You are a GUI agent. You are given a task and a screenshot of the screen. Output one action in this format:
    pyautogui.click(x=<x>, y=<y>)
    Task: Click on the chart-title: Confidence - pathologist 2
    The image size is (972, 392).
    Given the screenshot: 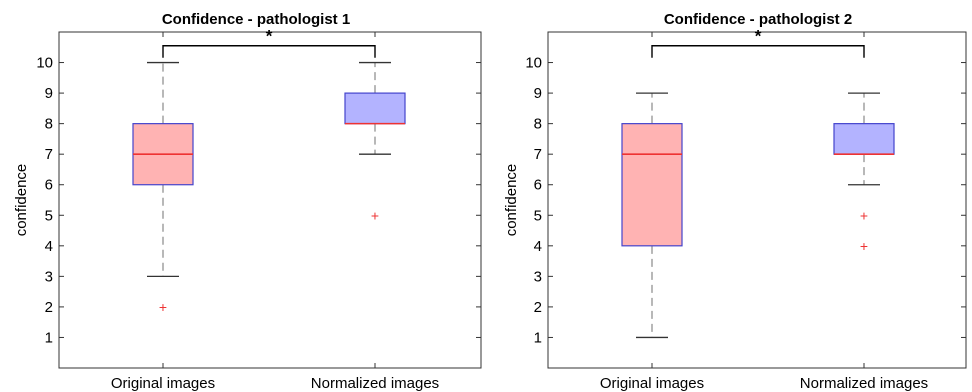 What is the action you would take?
    pyautogui.click(x=758, y=19)
    